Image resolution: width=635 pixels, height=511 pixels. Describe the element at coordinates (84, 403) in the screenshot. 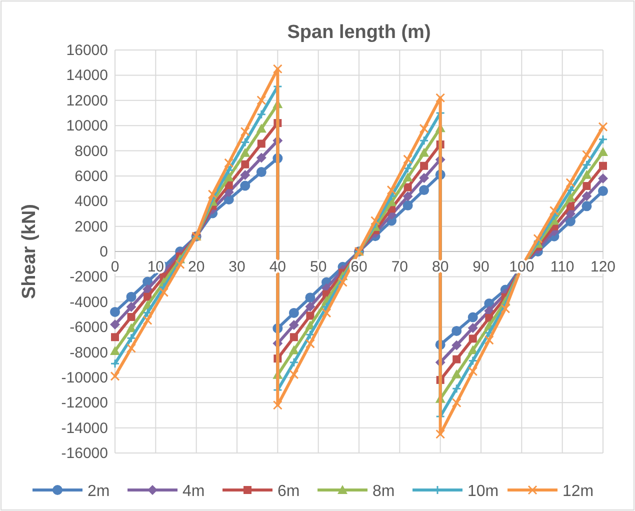

I see `y-tick-label: -12000` at that location.